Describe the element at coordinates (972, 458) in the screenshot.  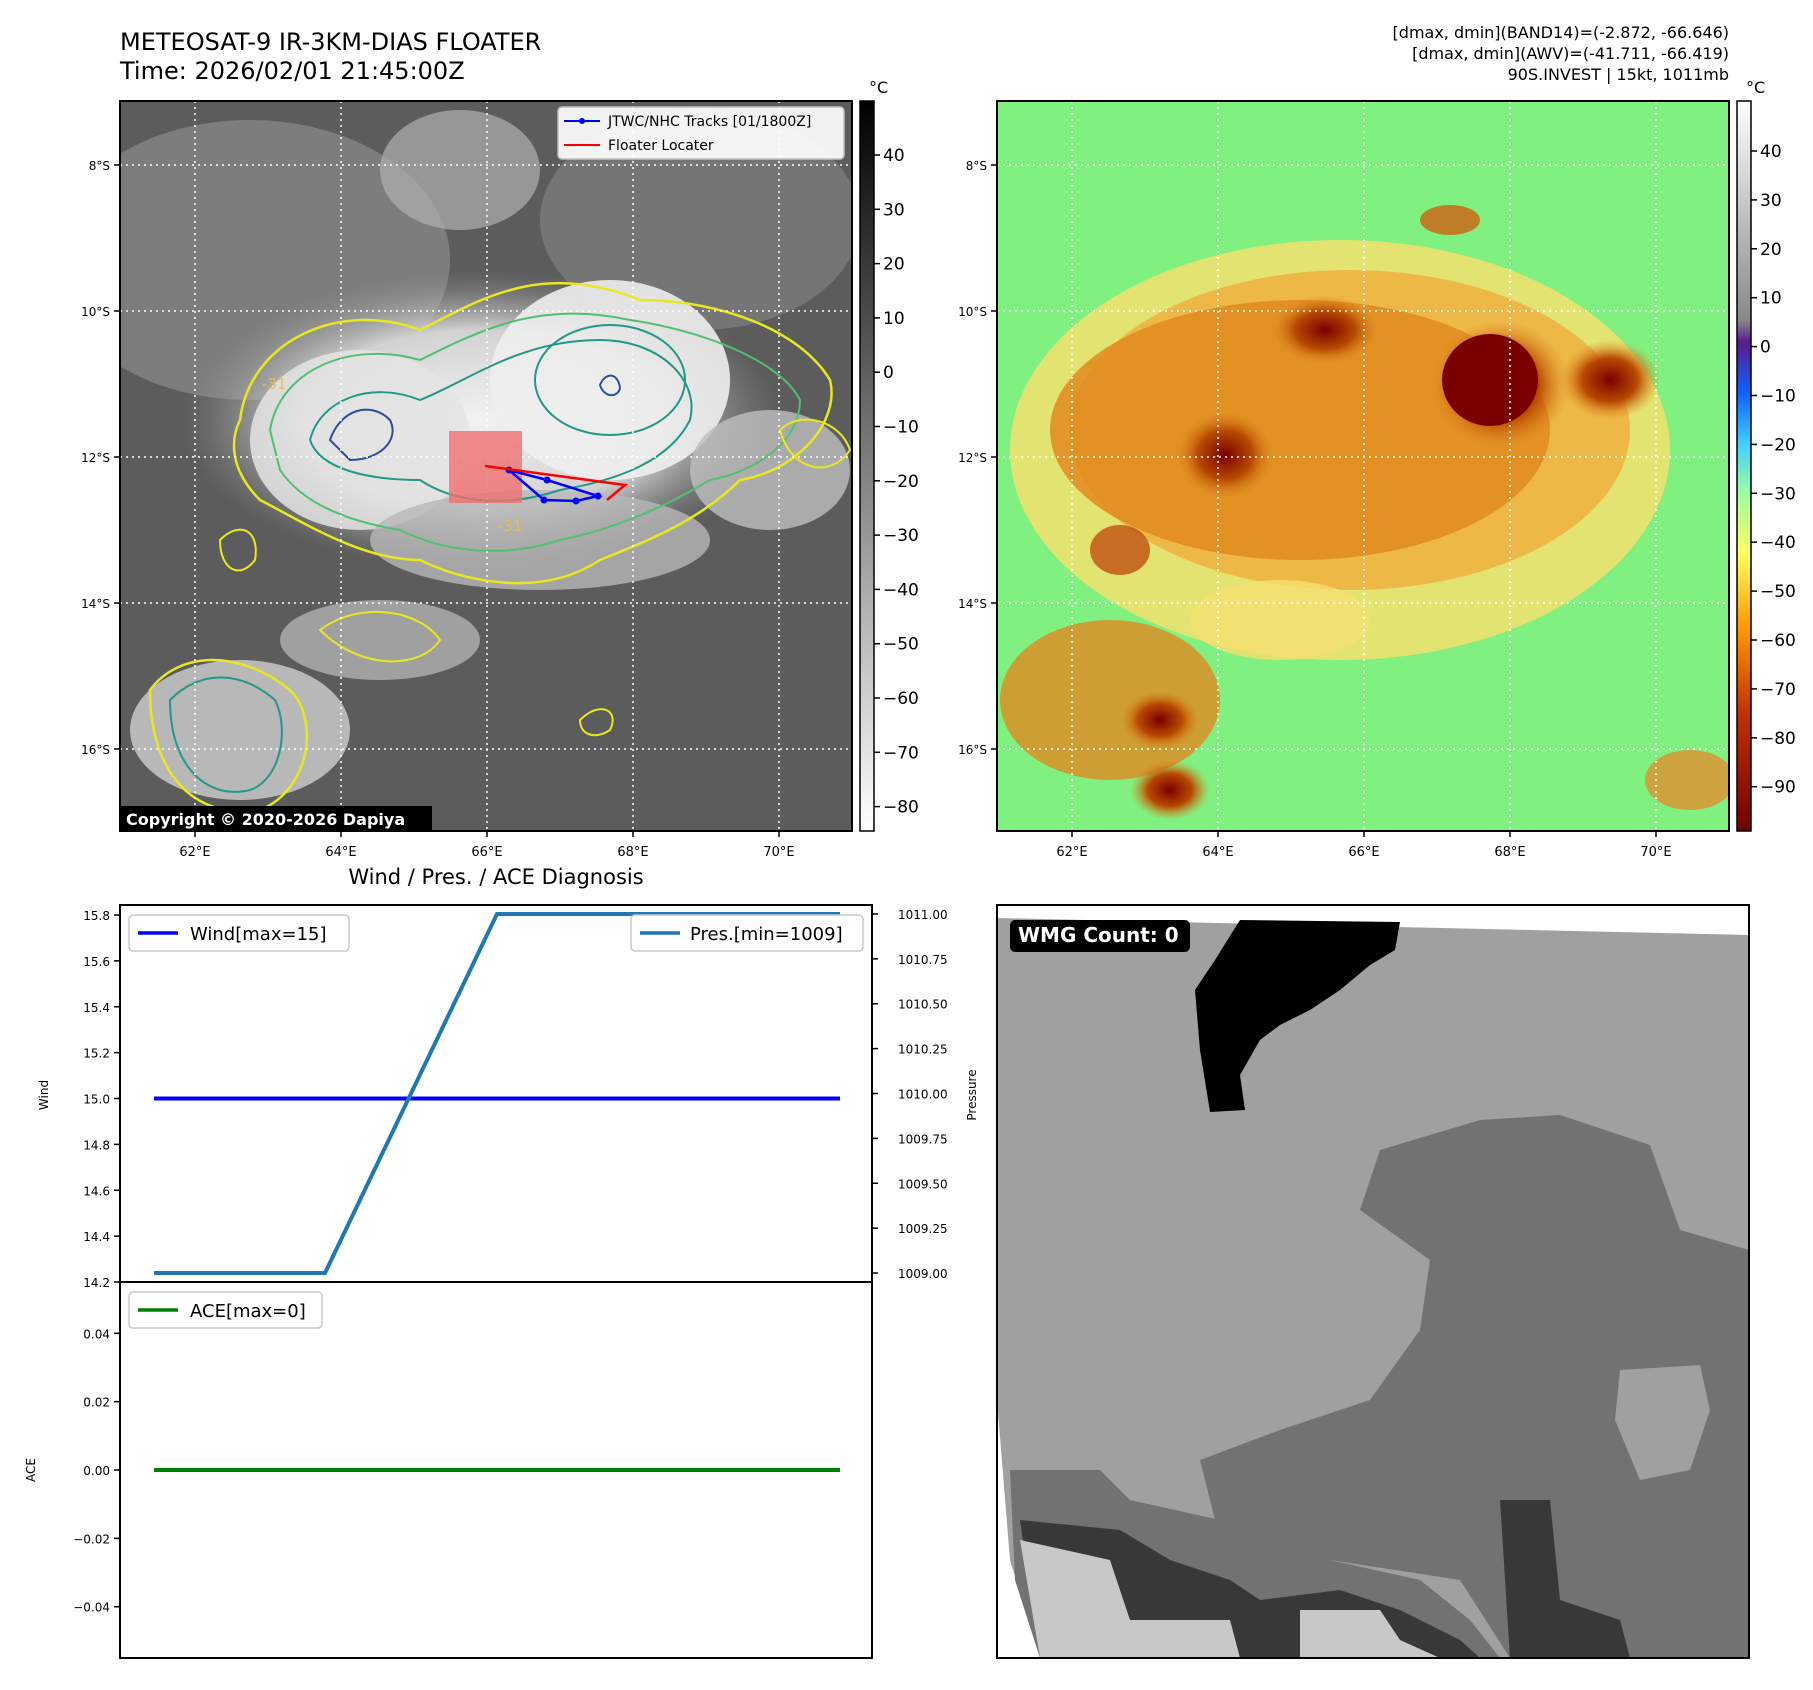
I see `lat-tick-label: 12°S` at that location.